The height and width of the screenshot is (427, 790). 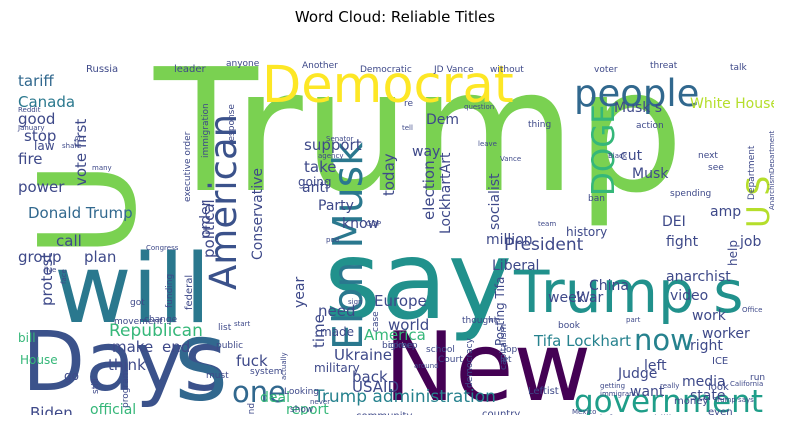 I want to click on word-federal: federal, so click(x=189, y=292).